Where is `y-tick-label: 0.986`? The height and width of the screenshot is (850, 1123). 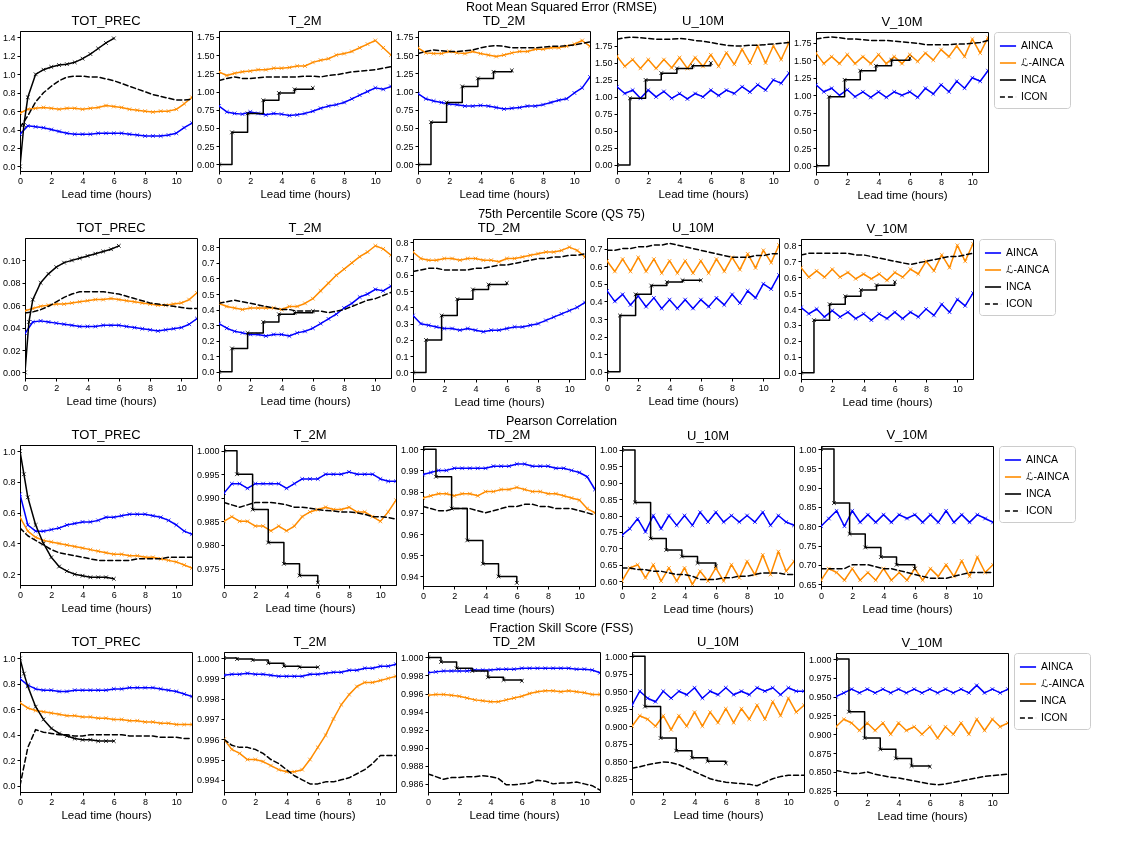
y-tick-label: 0.986 is located at coordinates (412, 784).